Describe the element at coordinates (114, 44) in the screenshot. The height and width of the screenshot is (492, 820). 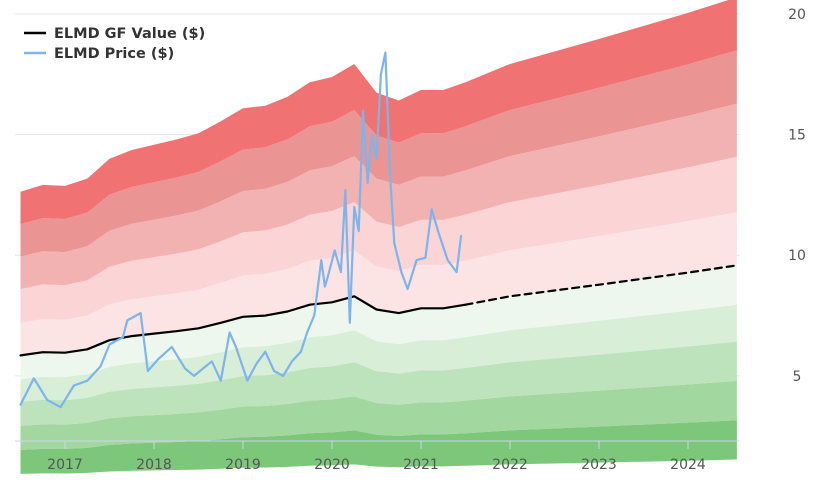
I see `legend: ELMD GF Value ($) ELMD Price ($)` at that location.